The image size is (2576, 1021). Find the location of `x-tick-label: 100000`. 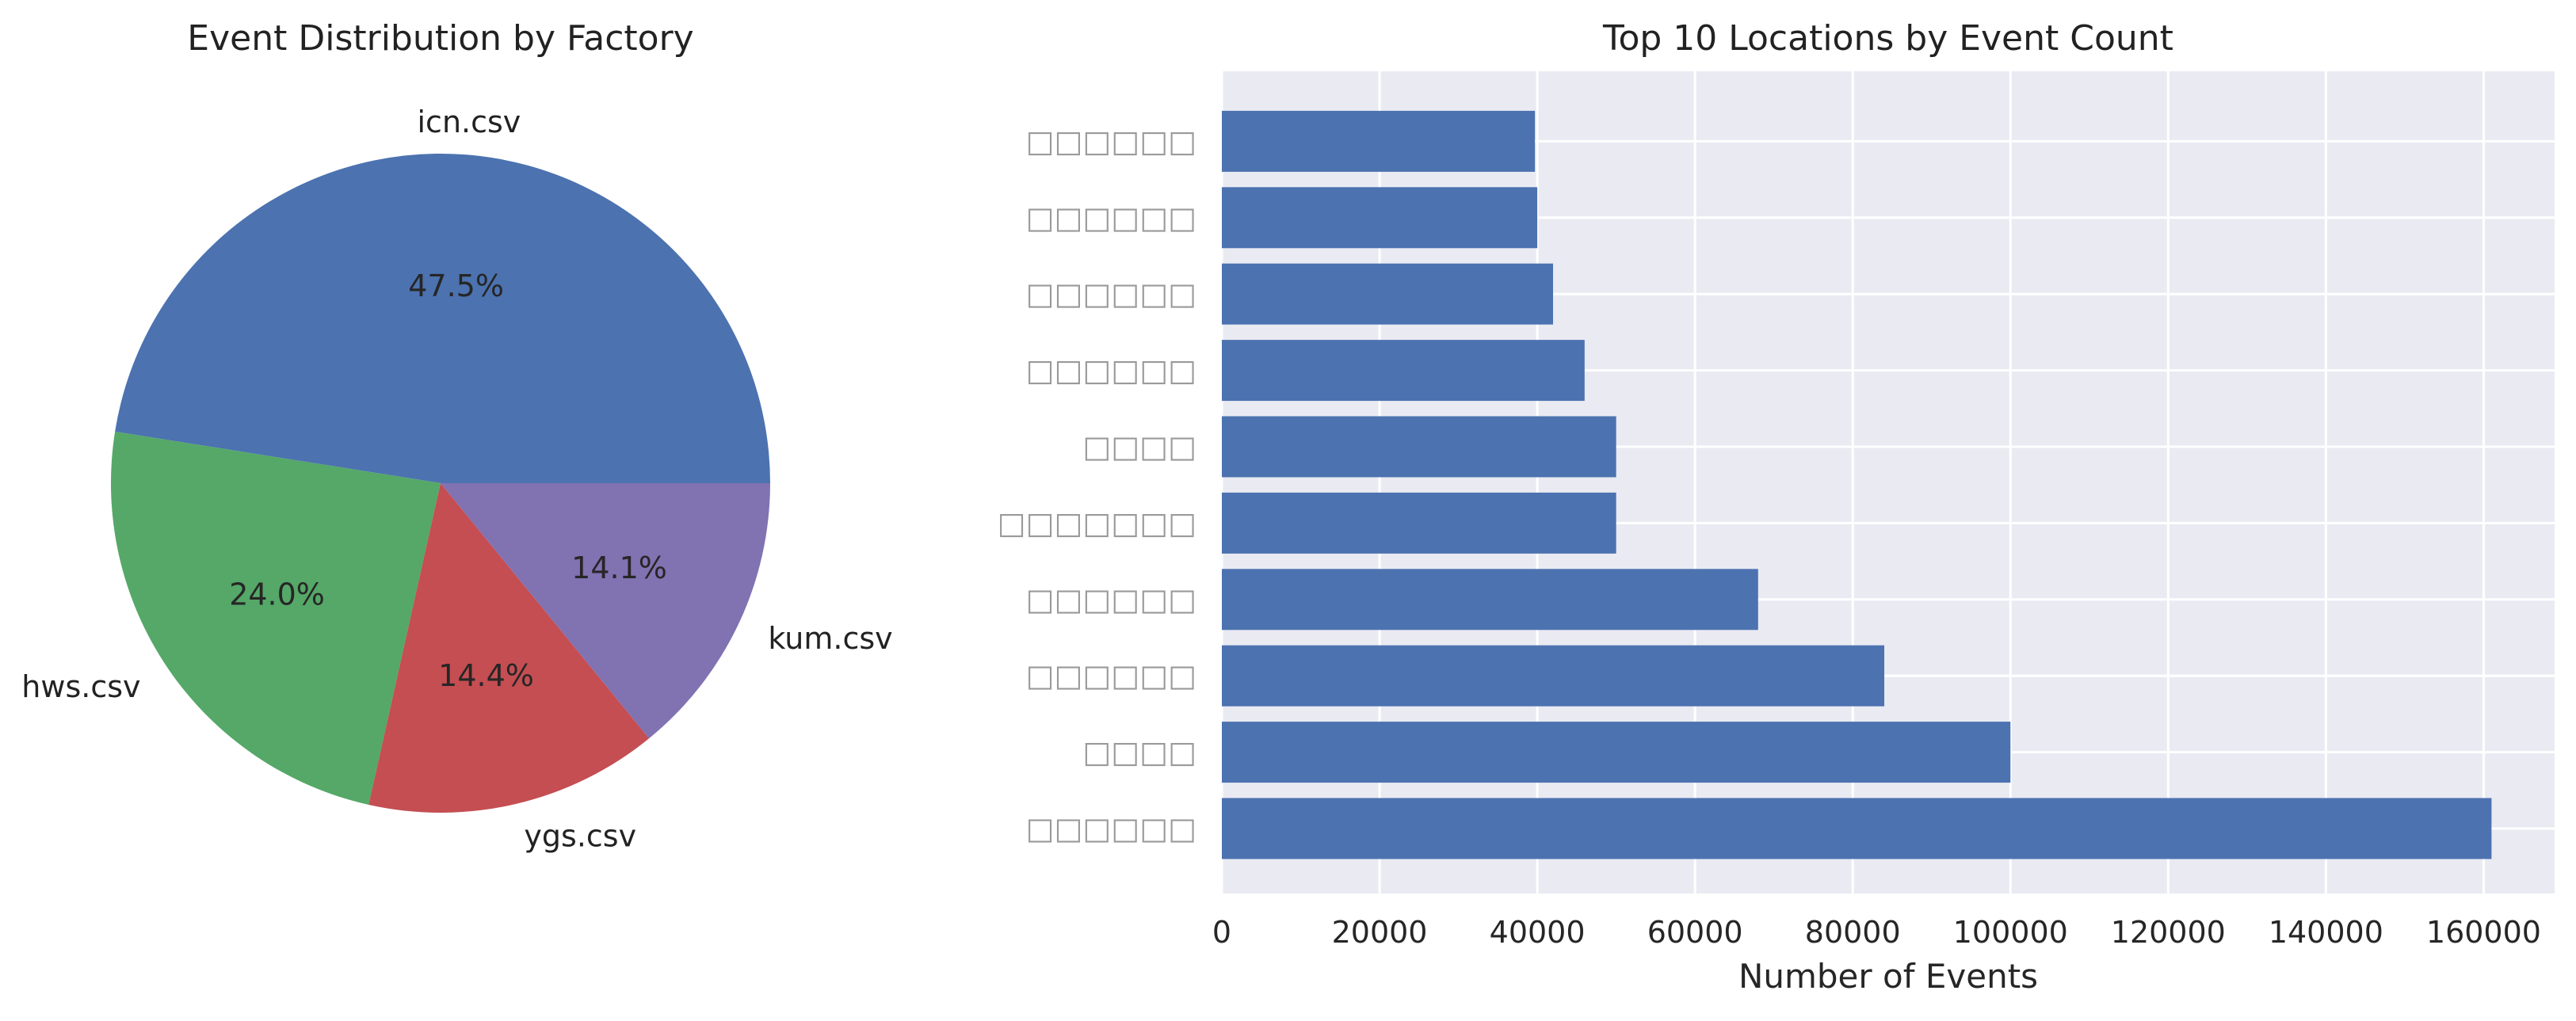

x-tick-label: 100000 is located at coordinates (2010, 932).